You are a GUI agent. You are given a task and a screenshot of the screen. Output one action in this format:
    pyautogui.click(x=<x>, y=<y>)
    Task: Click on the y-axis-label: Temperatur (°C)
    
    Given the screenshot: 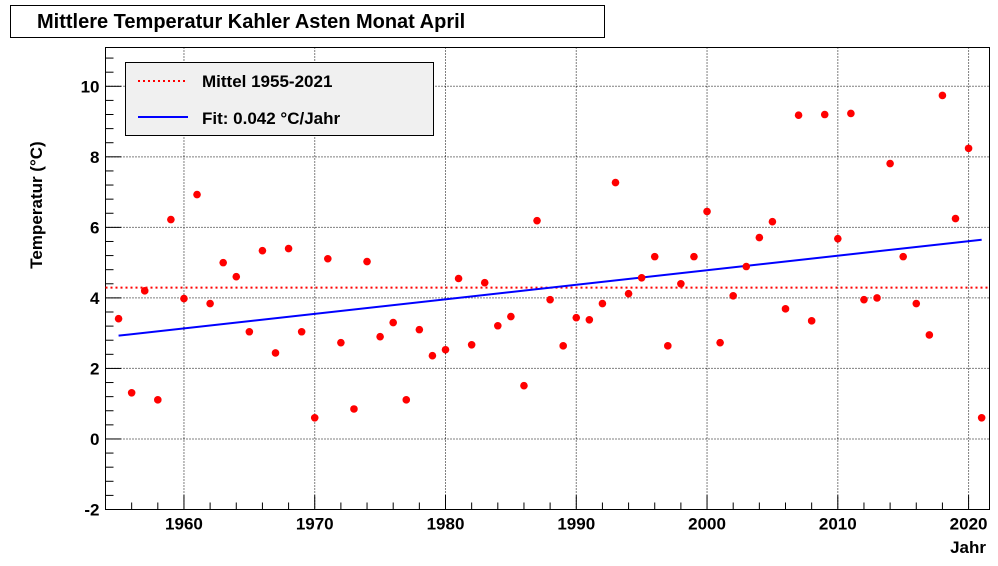 What is the action you would take?
    pyautogui.click(x=36, y=204)
    